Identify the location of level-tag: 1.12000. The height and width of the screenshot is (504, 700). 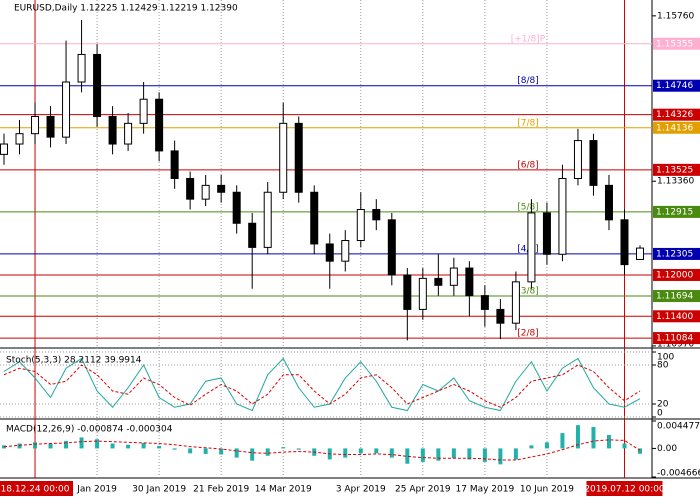
(674, 275).